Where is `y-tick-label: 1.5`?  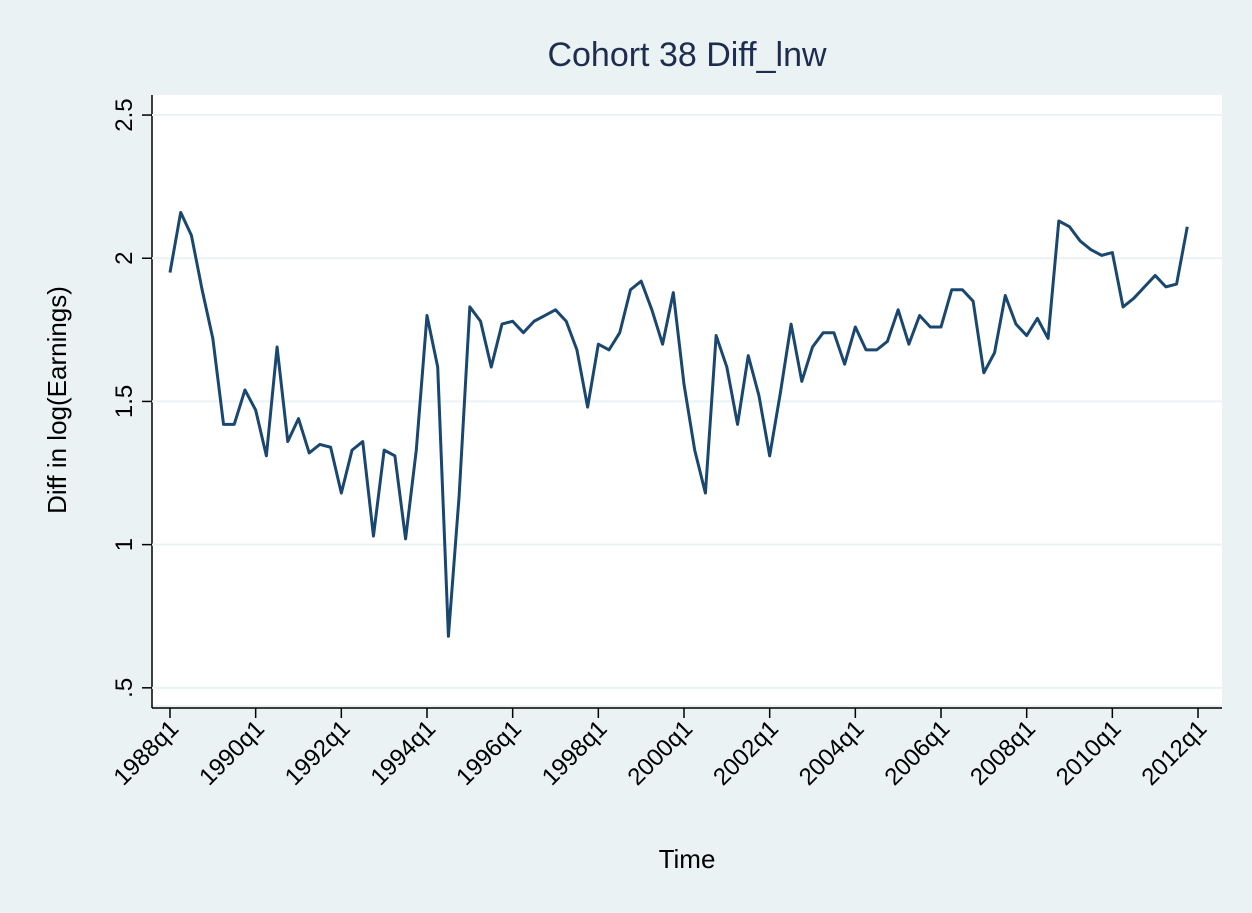 y-tick-label: 1.5 is located at coordinates (124, 401).